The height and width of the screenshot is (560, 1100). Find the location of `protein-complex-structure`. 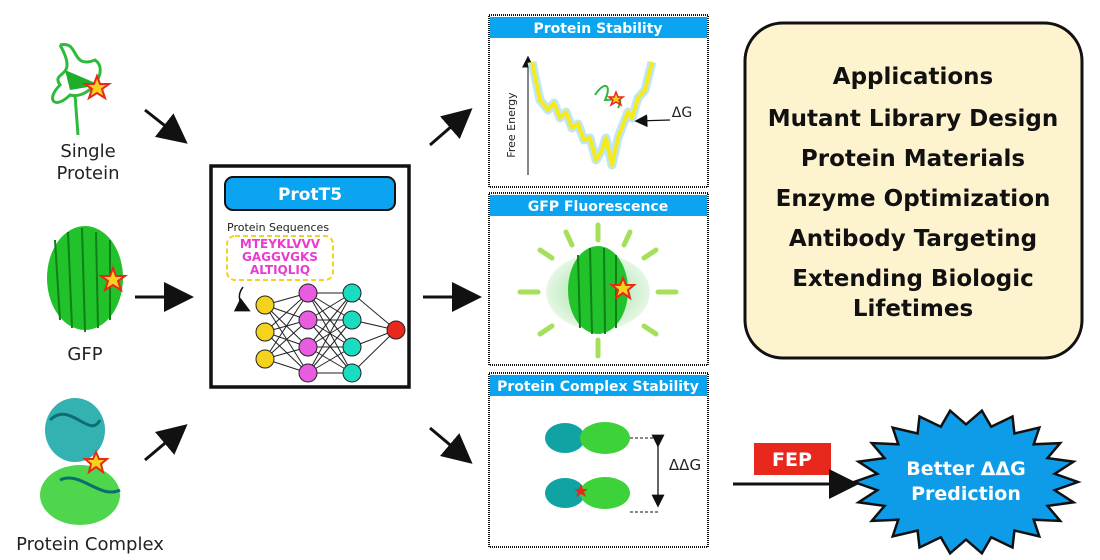

protein-complex-structure is located at coordinates (80, 461).